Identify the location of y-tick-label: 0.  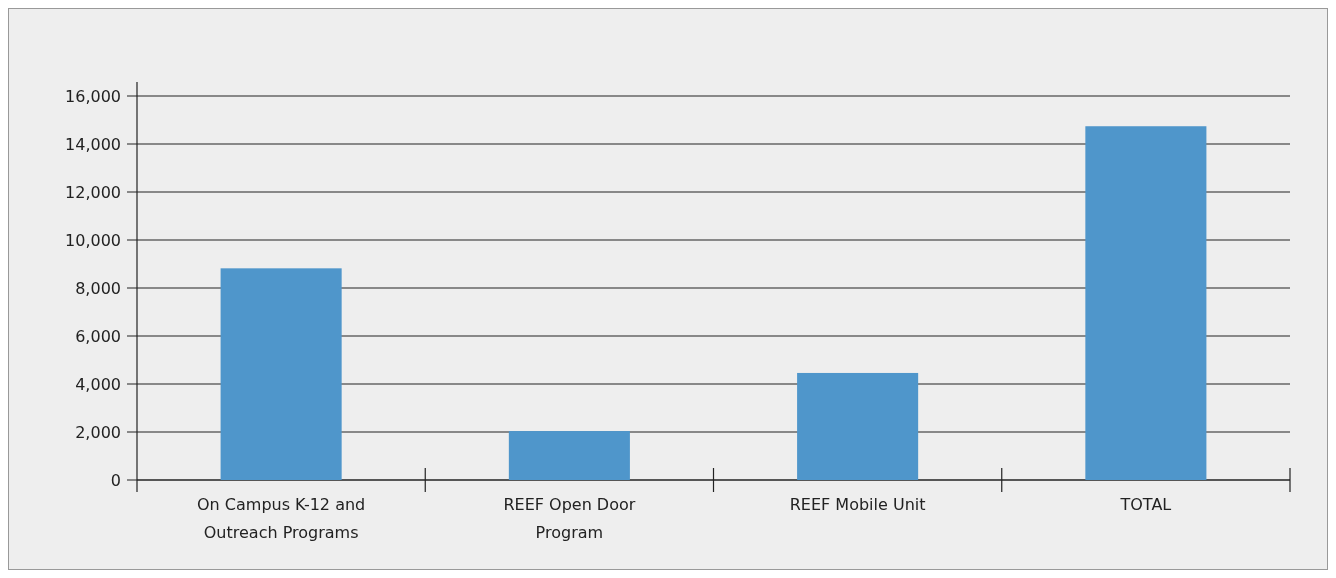
(115, 480).